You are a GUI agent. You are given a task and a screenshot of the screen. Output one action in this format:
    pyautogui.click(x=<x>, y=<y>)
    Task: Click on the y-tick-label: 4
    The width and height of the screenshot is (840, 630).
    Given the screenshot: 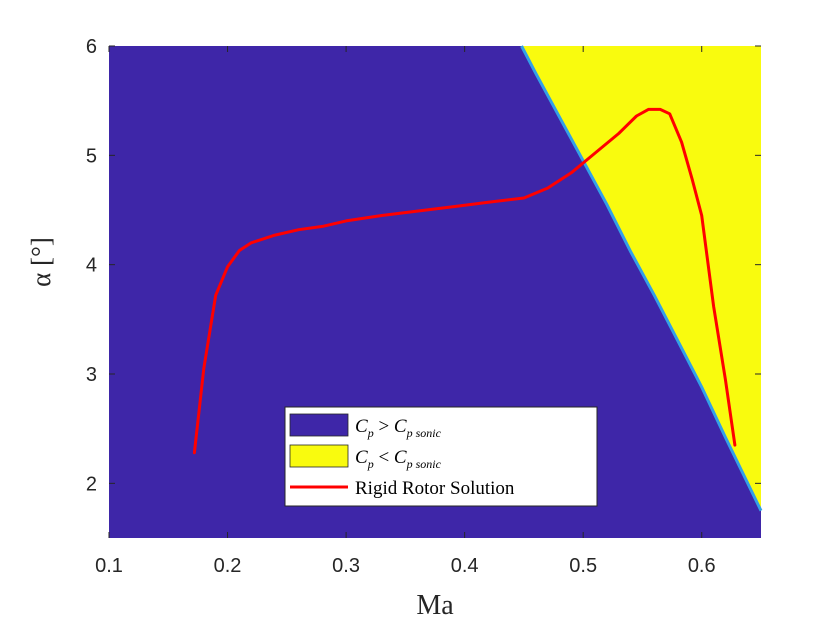 What is the action you would take?
    pyautogui.click(x=91, y=266)
    